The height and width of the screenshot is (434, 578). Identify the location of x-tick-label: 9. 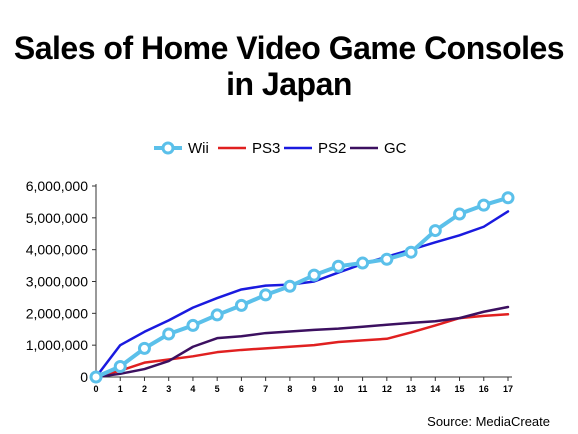
(314, 389).